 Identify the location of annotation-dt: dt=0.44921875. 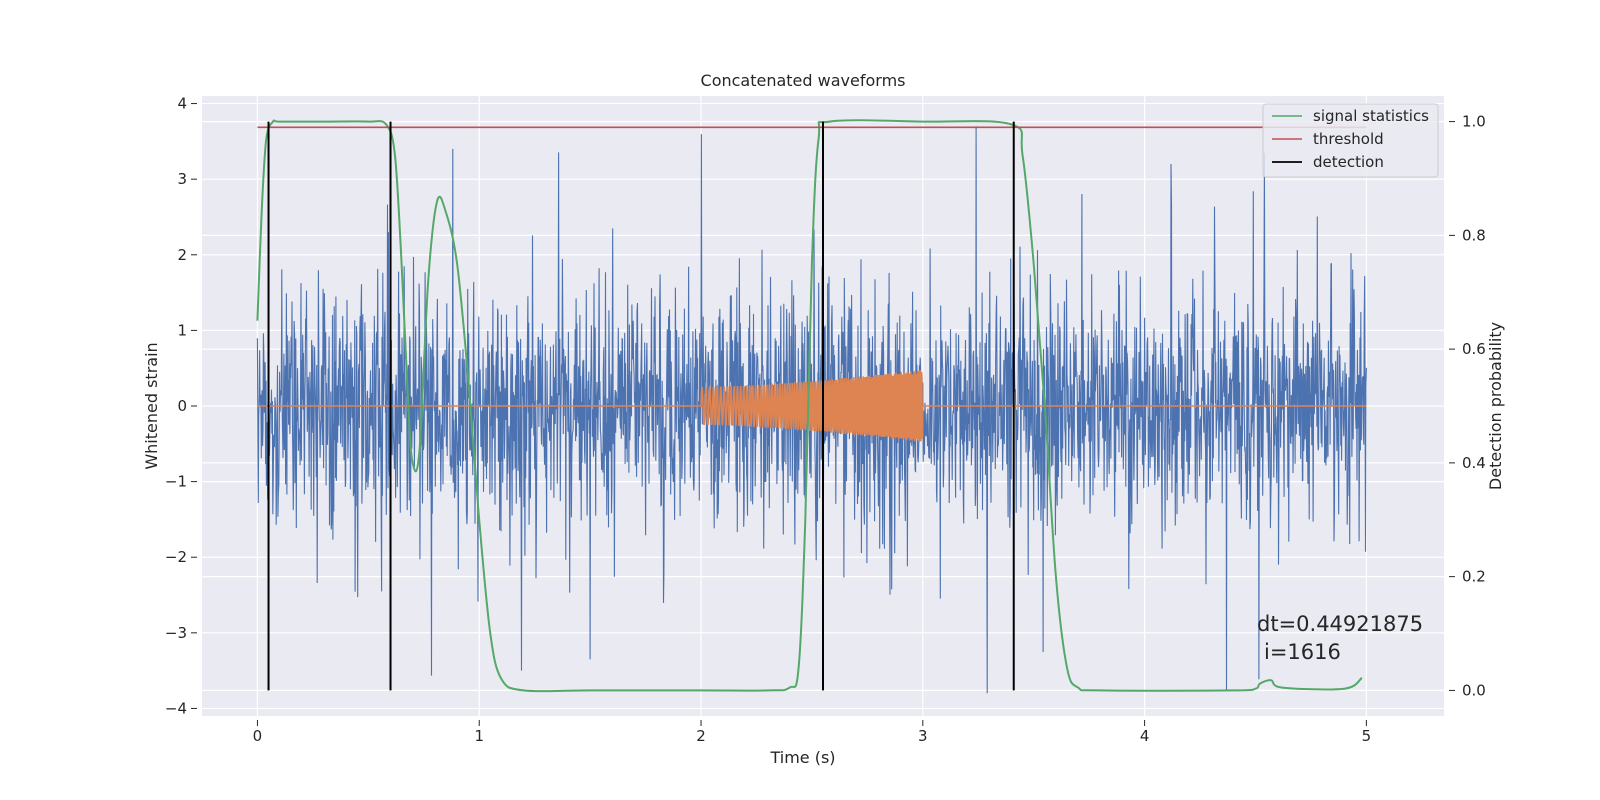
(1340, 624).